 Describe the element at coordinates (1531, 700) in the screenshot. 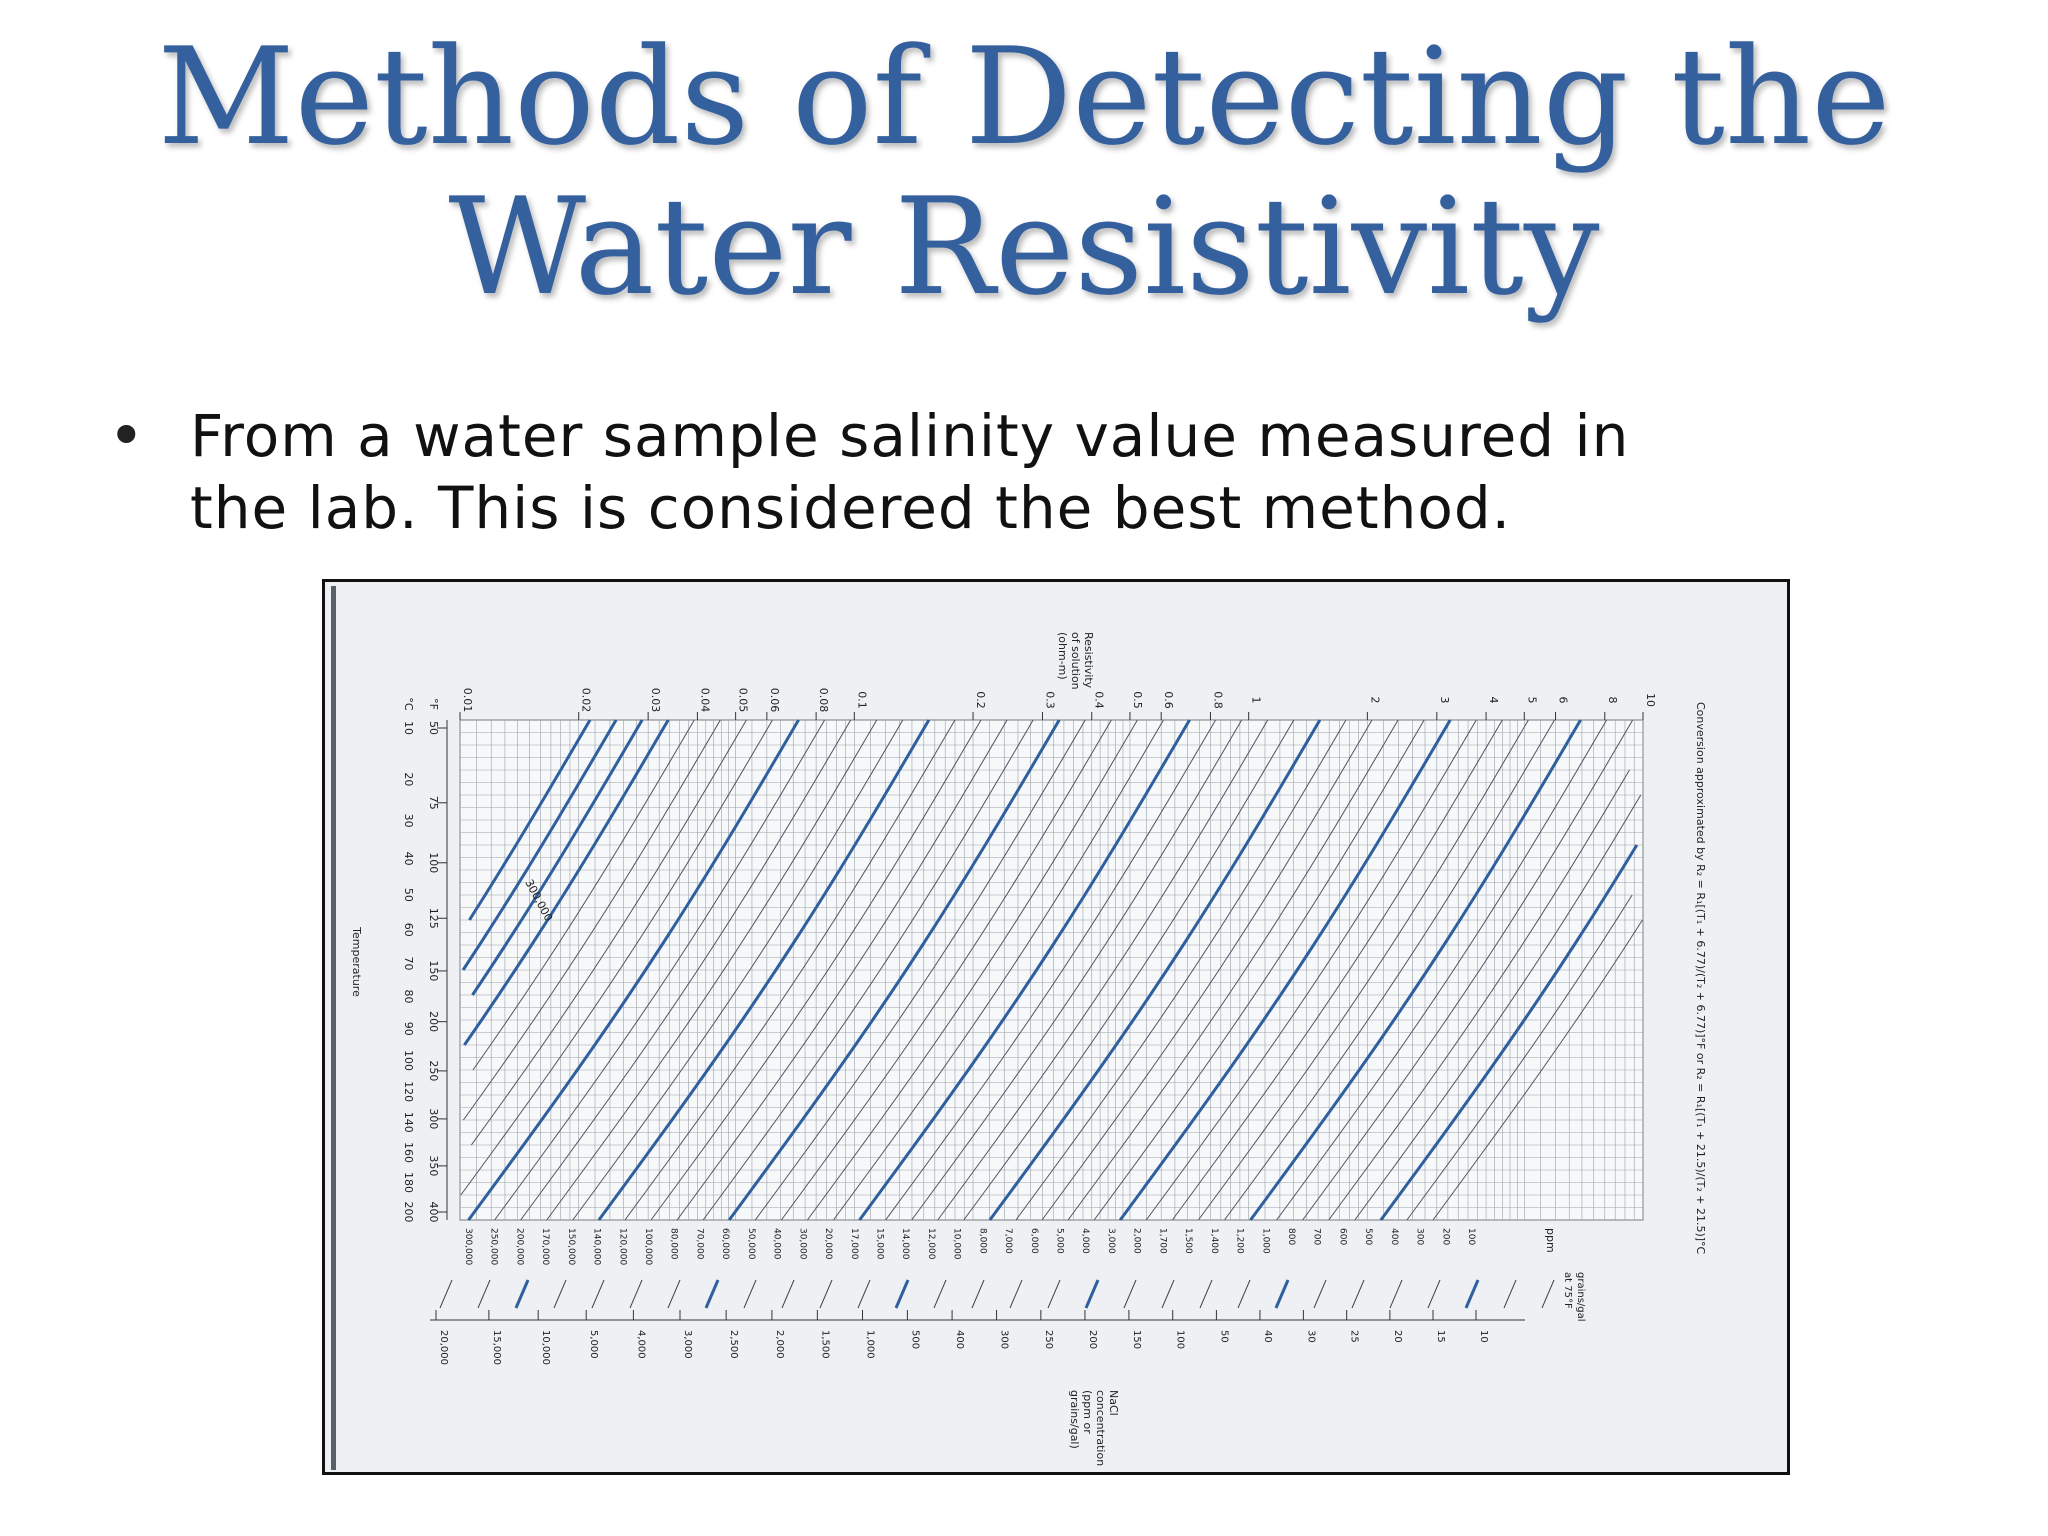

I see `resistivity-tick-label: 5` at that location.